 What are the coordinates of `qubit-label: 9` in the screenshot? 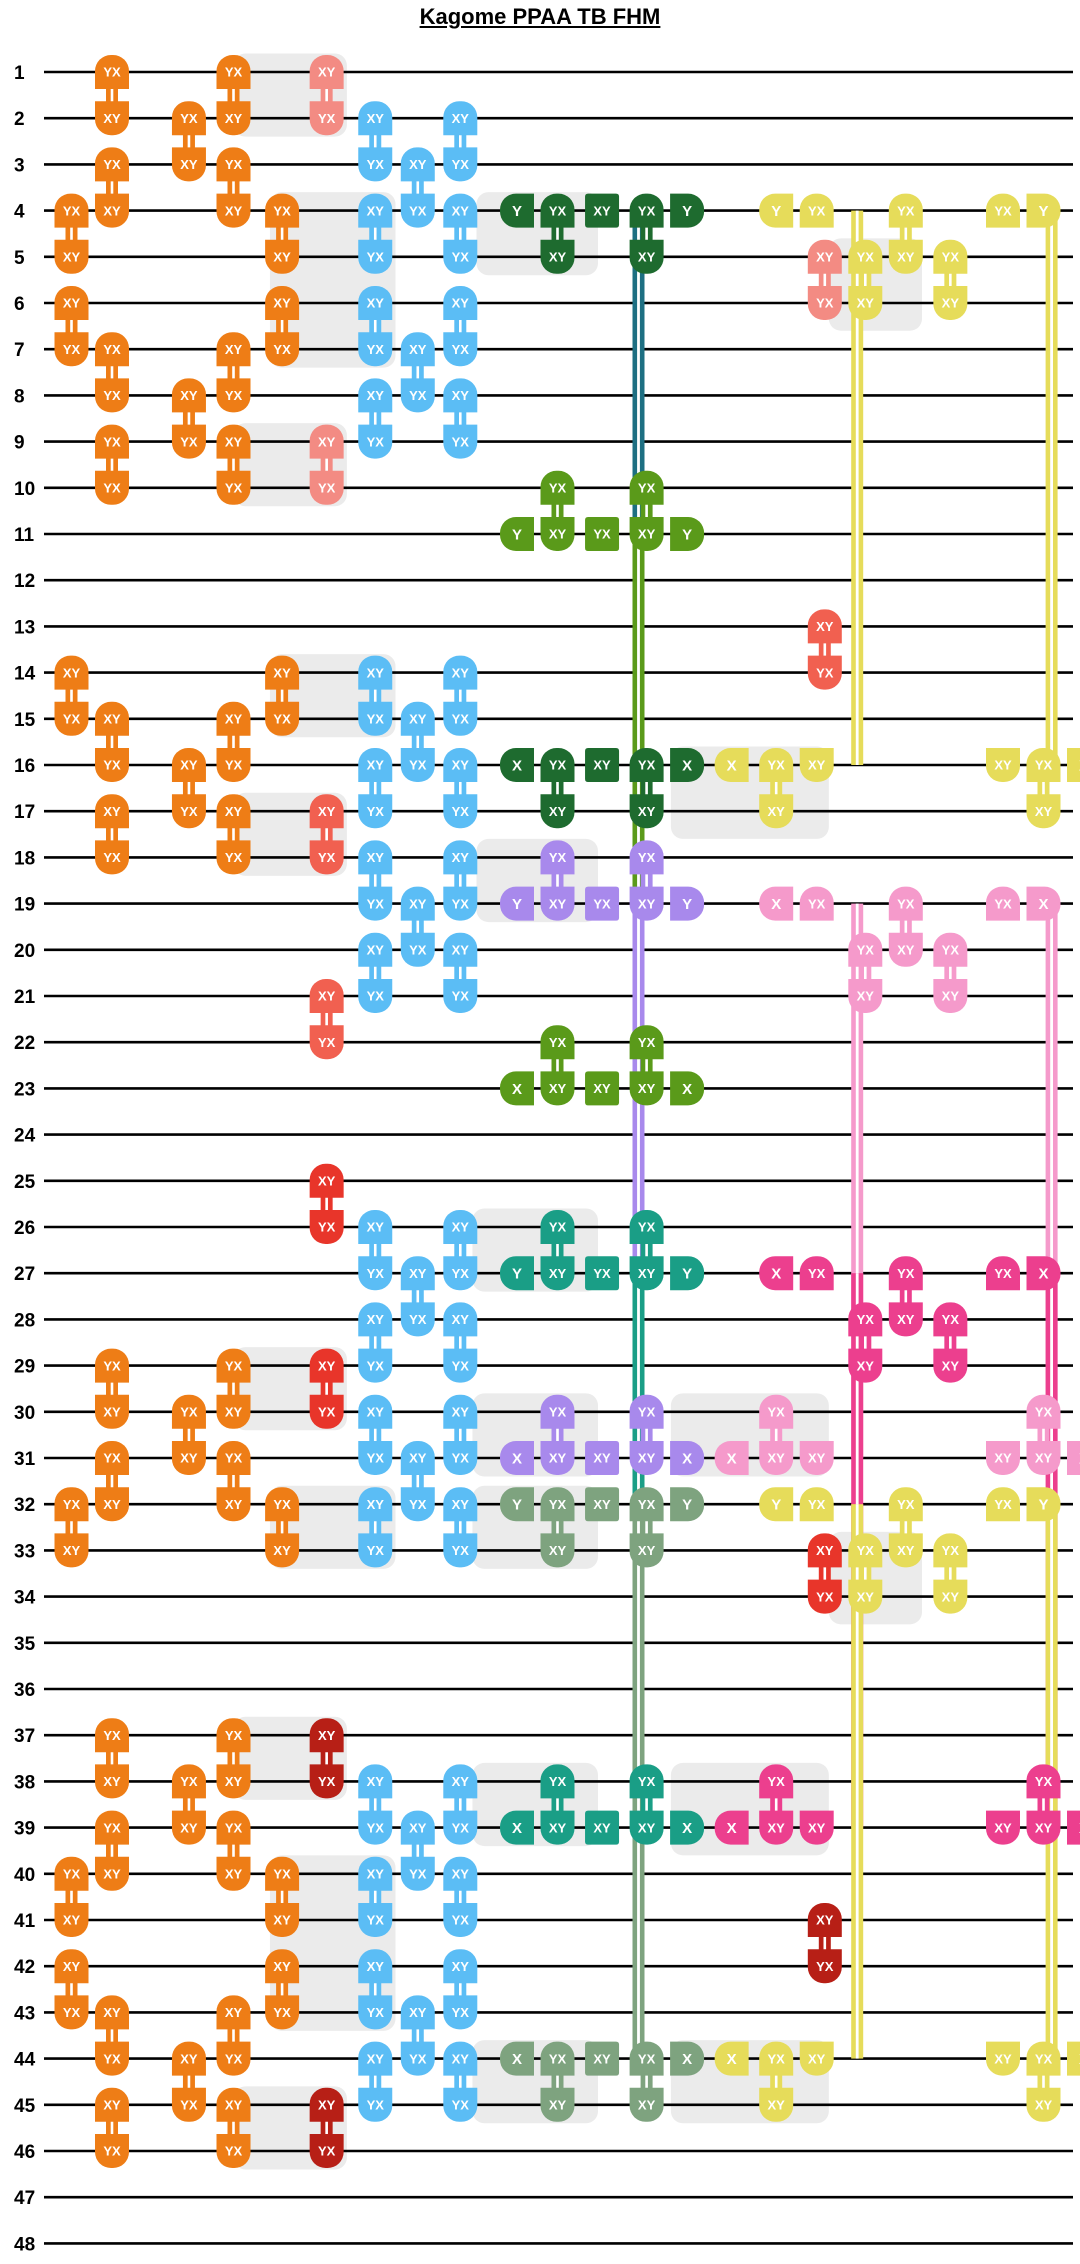 It's located at (19, 443).